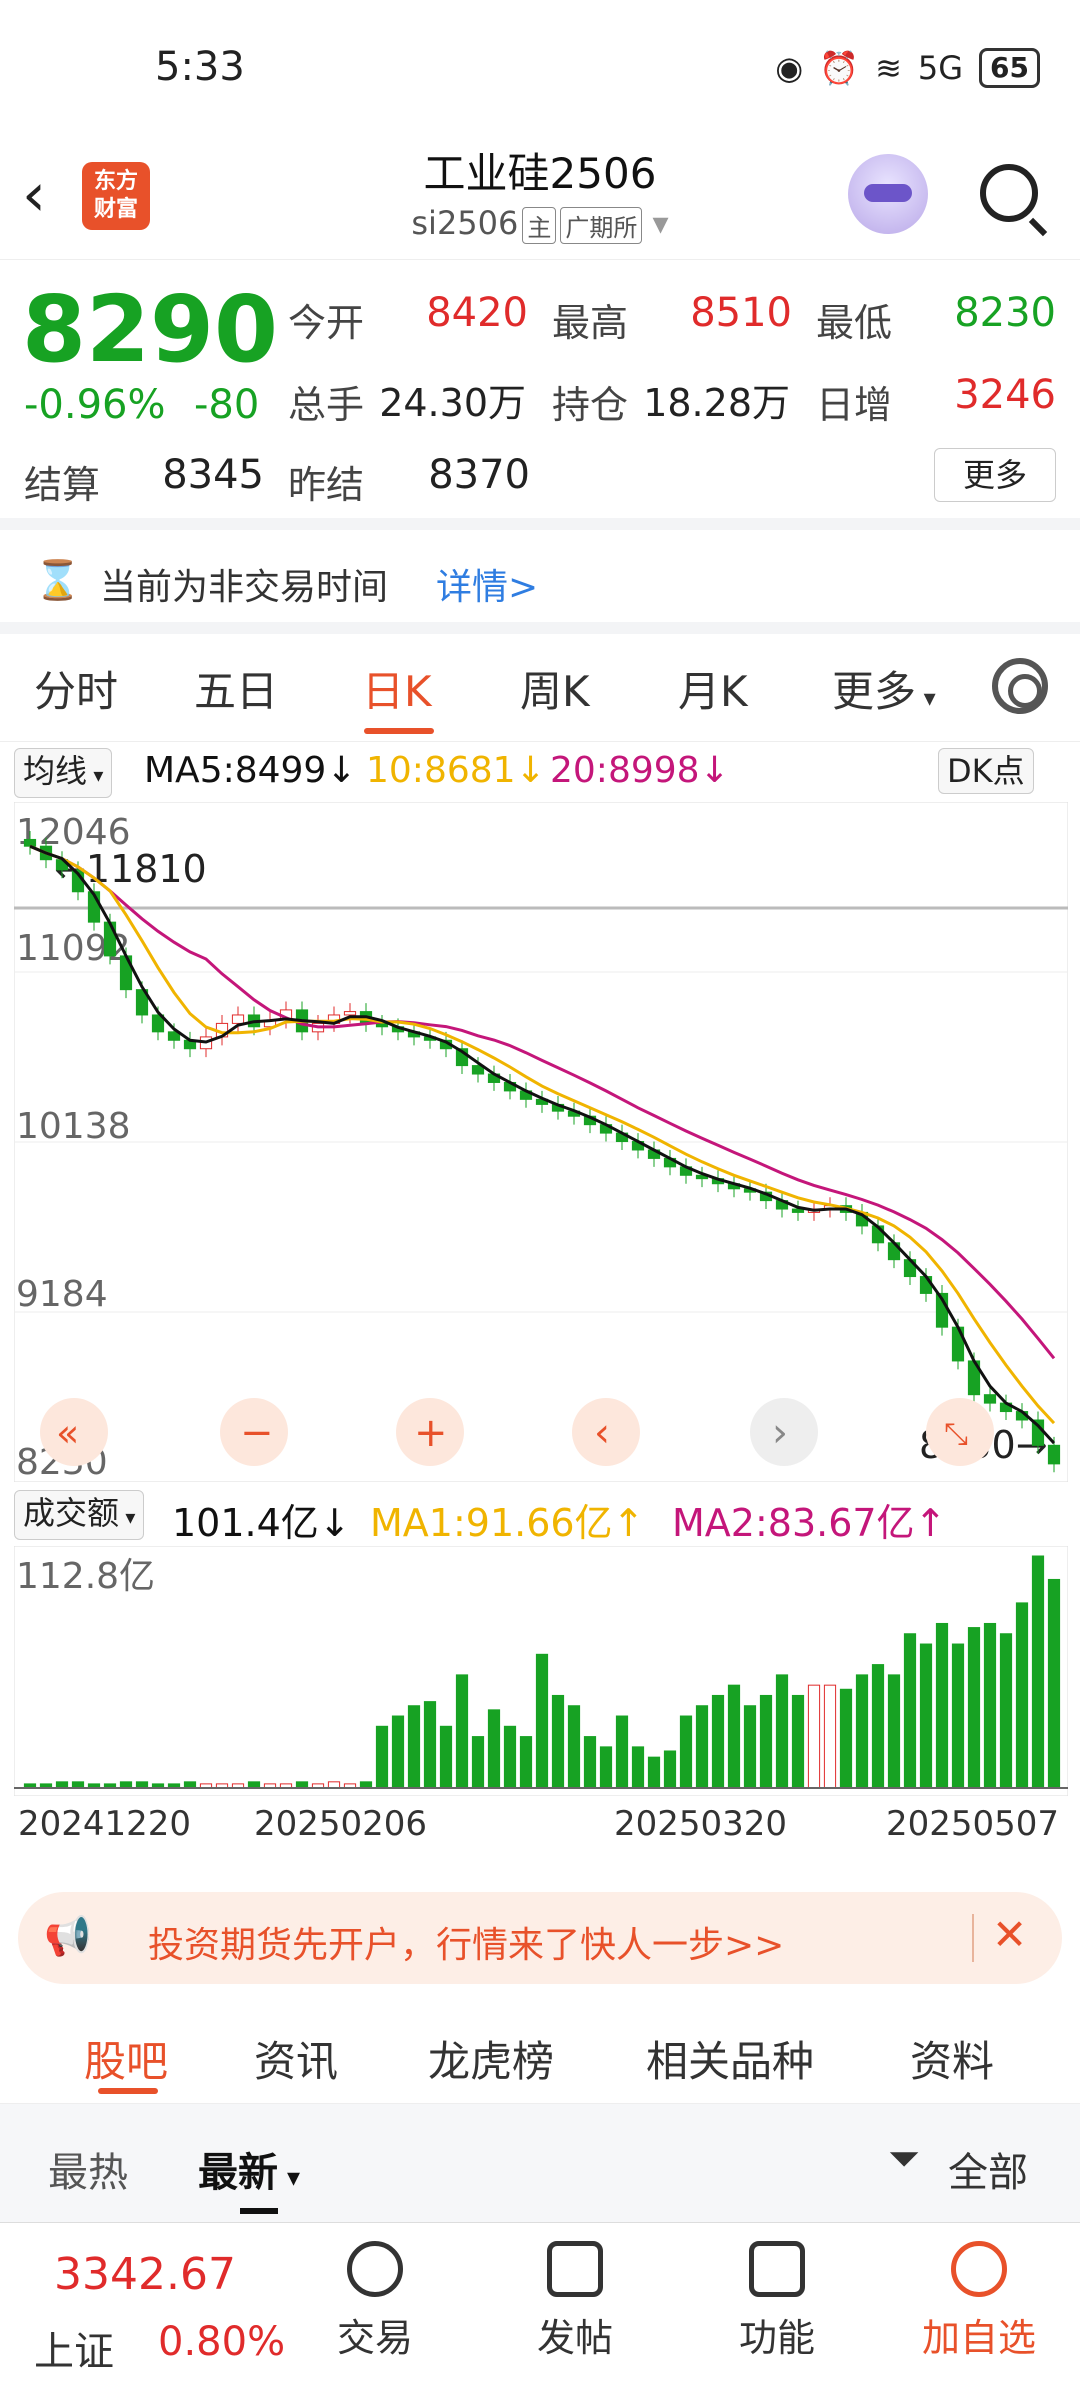 The height and width of the screenshot is (2400, 1080). What do you see at coordinates (491, 2061) in the screenshot?
I see `tab-dragon-tiger: 龙虎榜` at bounding box center [491, 2061].